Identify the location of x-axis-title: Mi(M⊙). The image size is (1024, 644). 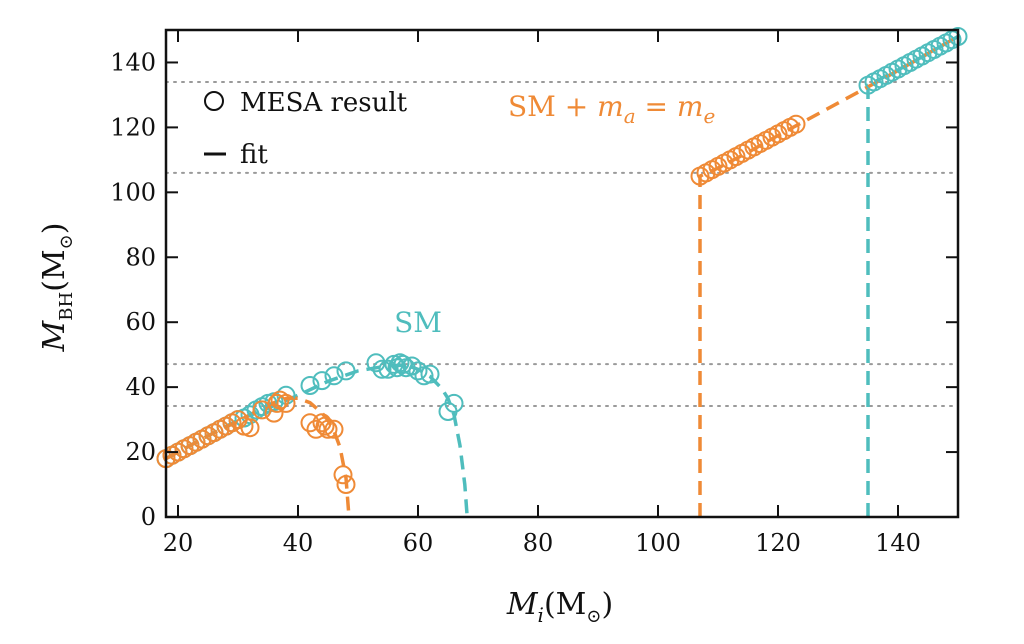
(559, 607).